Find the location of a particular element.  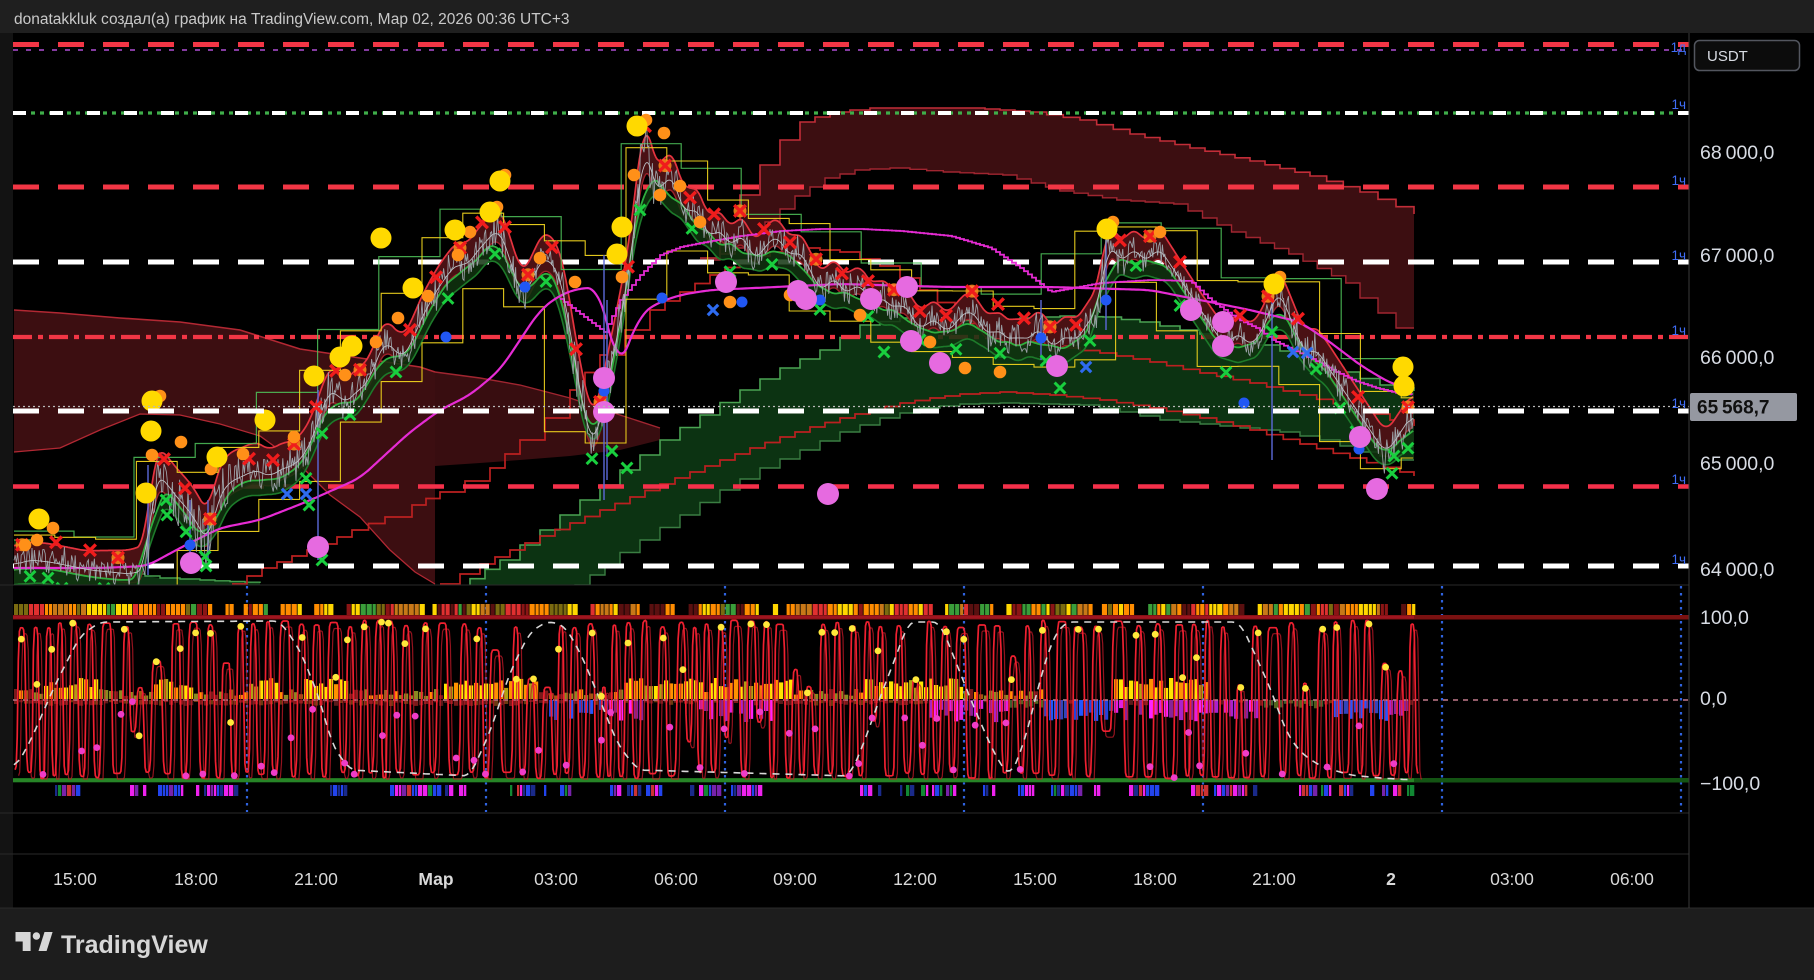

svg-text: 0,0 is located at coordinates (1713, 699).